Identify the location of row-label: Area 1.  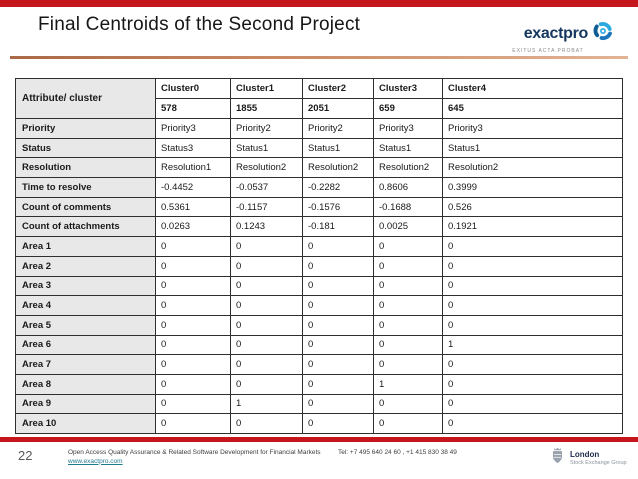
(85, 246).